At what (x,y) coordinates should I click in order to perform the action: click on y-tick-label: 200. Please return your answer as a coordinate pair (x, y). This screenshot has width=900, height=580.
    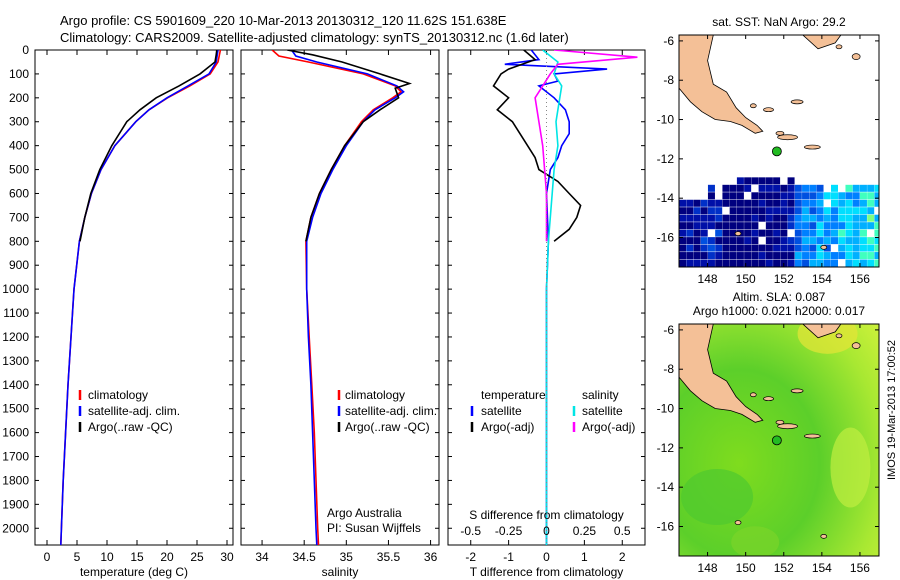
    Looking at the image, I should click on (19, 98).